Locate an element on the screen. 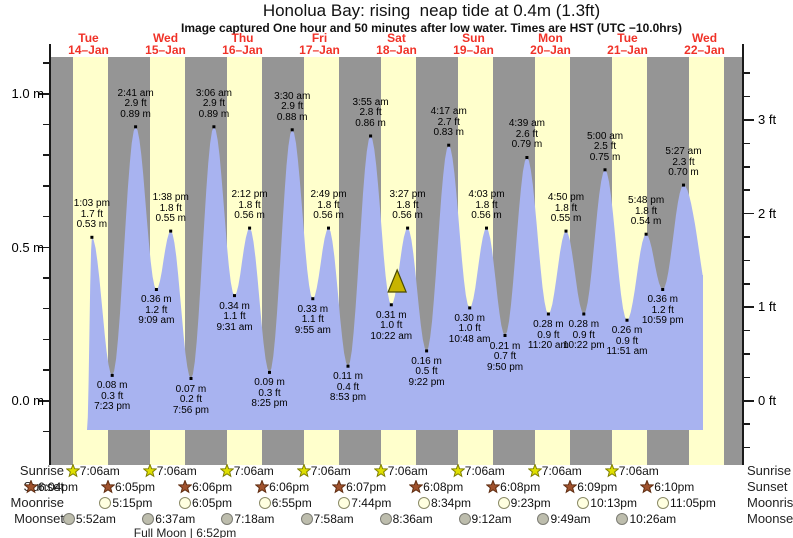 The height and width of the screenshot is (538, 793). almanac-label-left-moonrise: Moonrise is located at coordinates (37, 502).